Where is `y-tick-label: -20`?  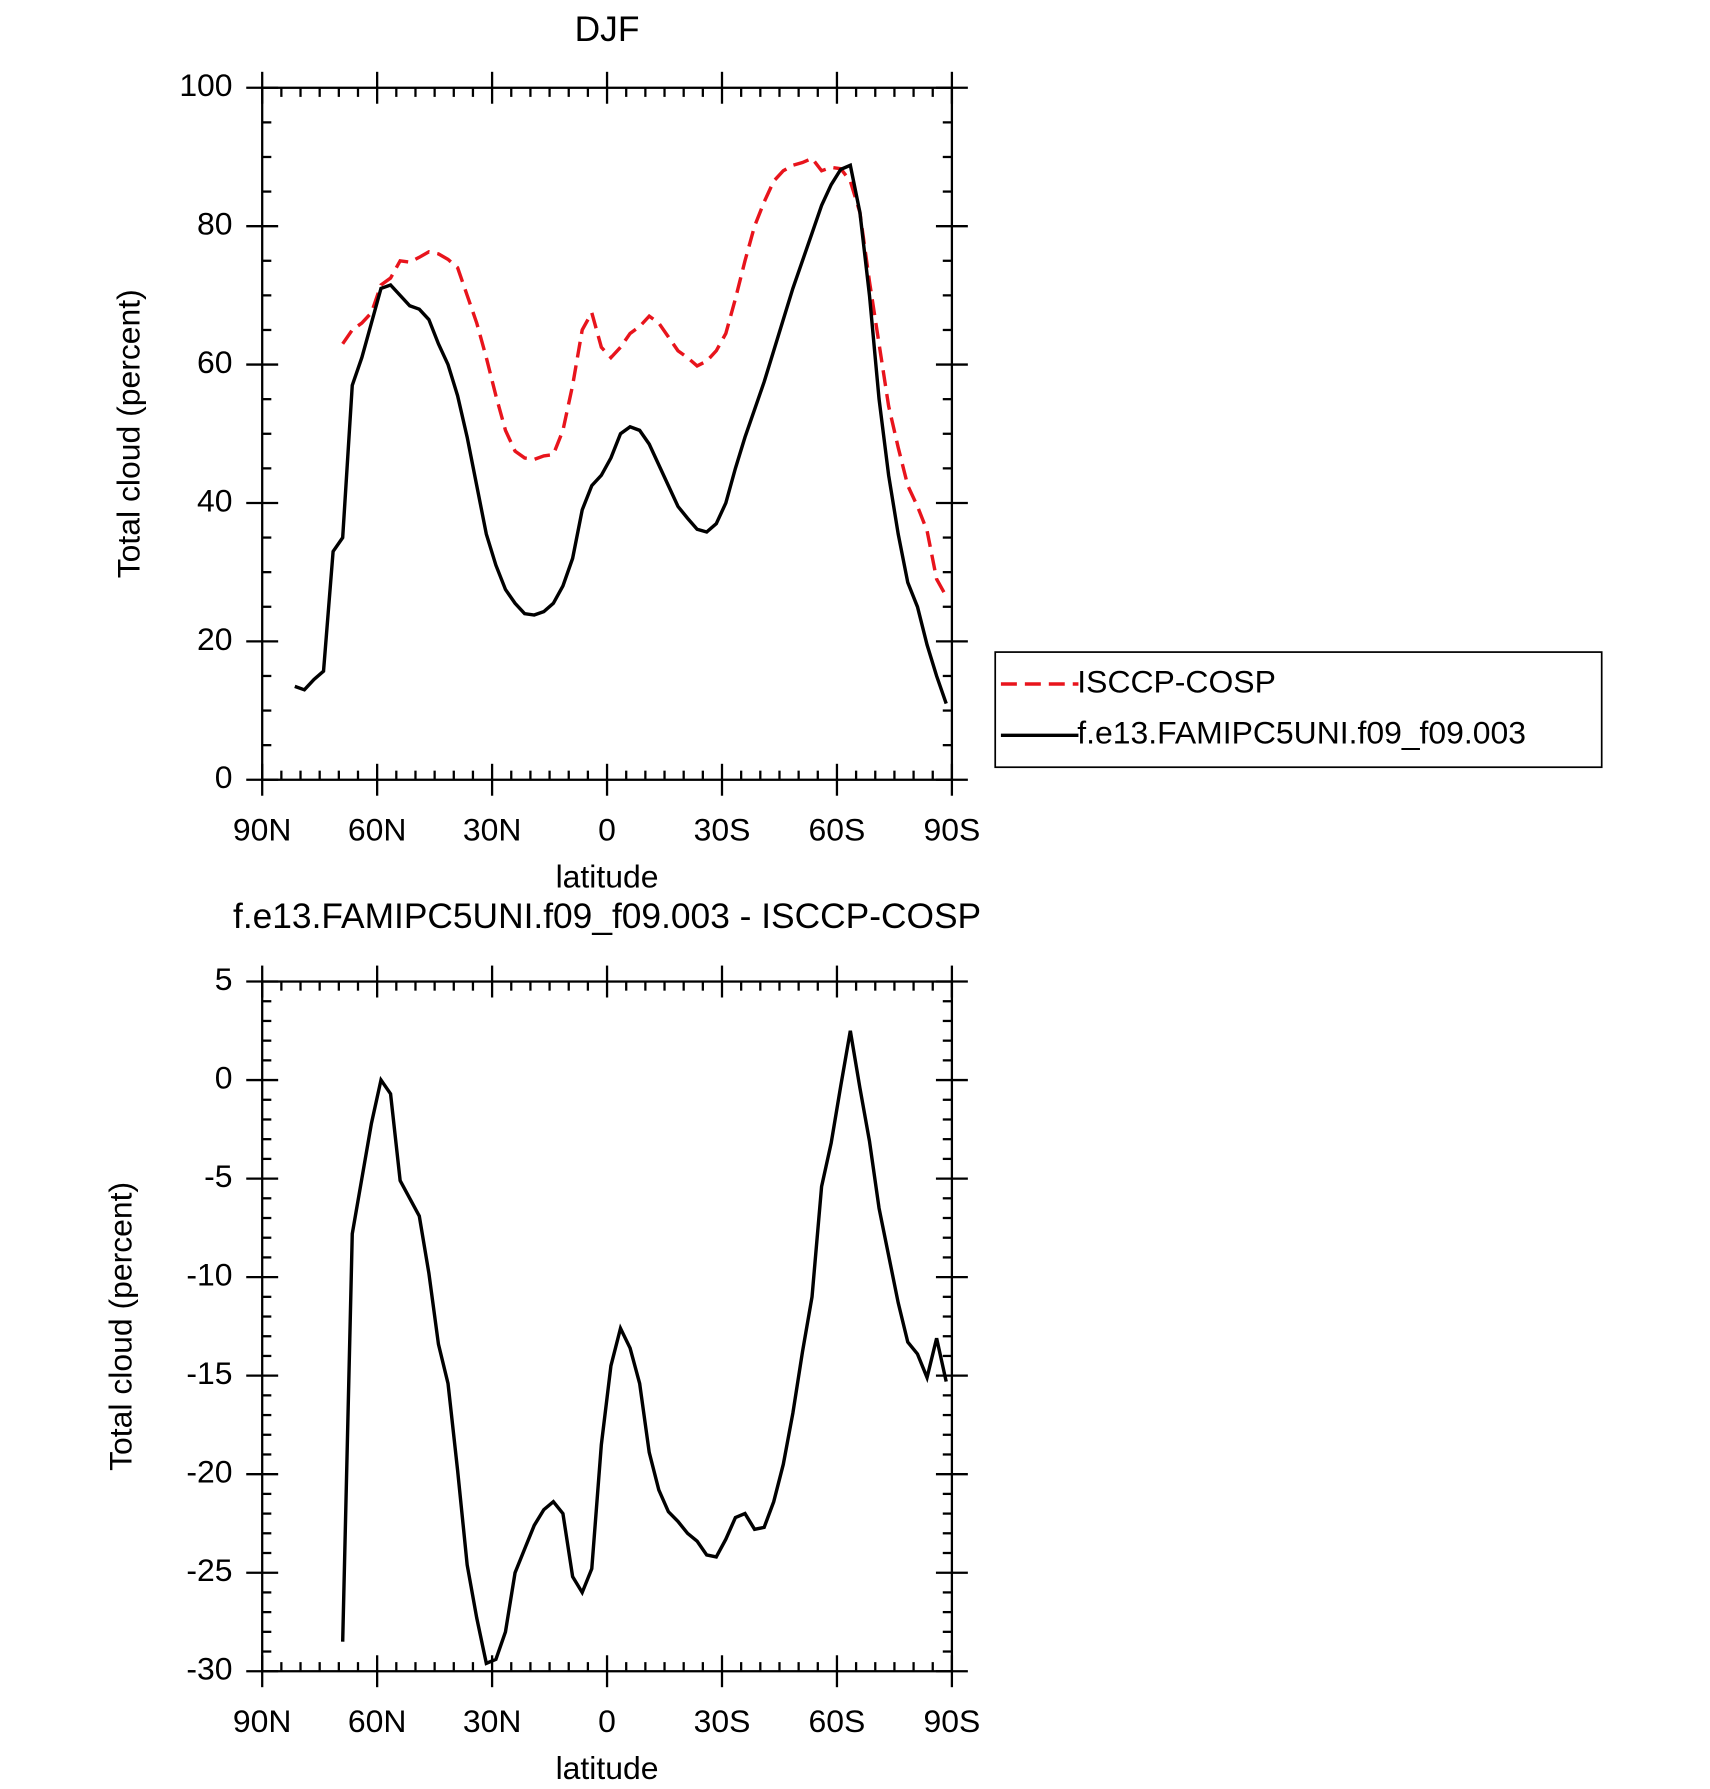 y-tick-label: -20 is located at coordinates (209, 1472).